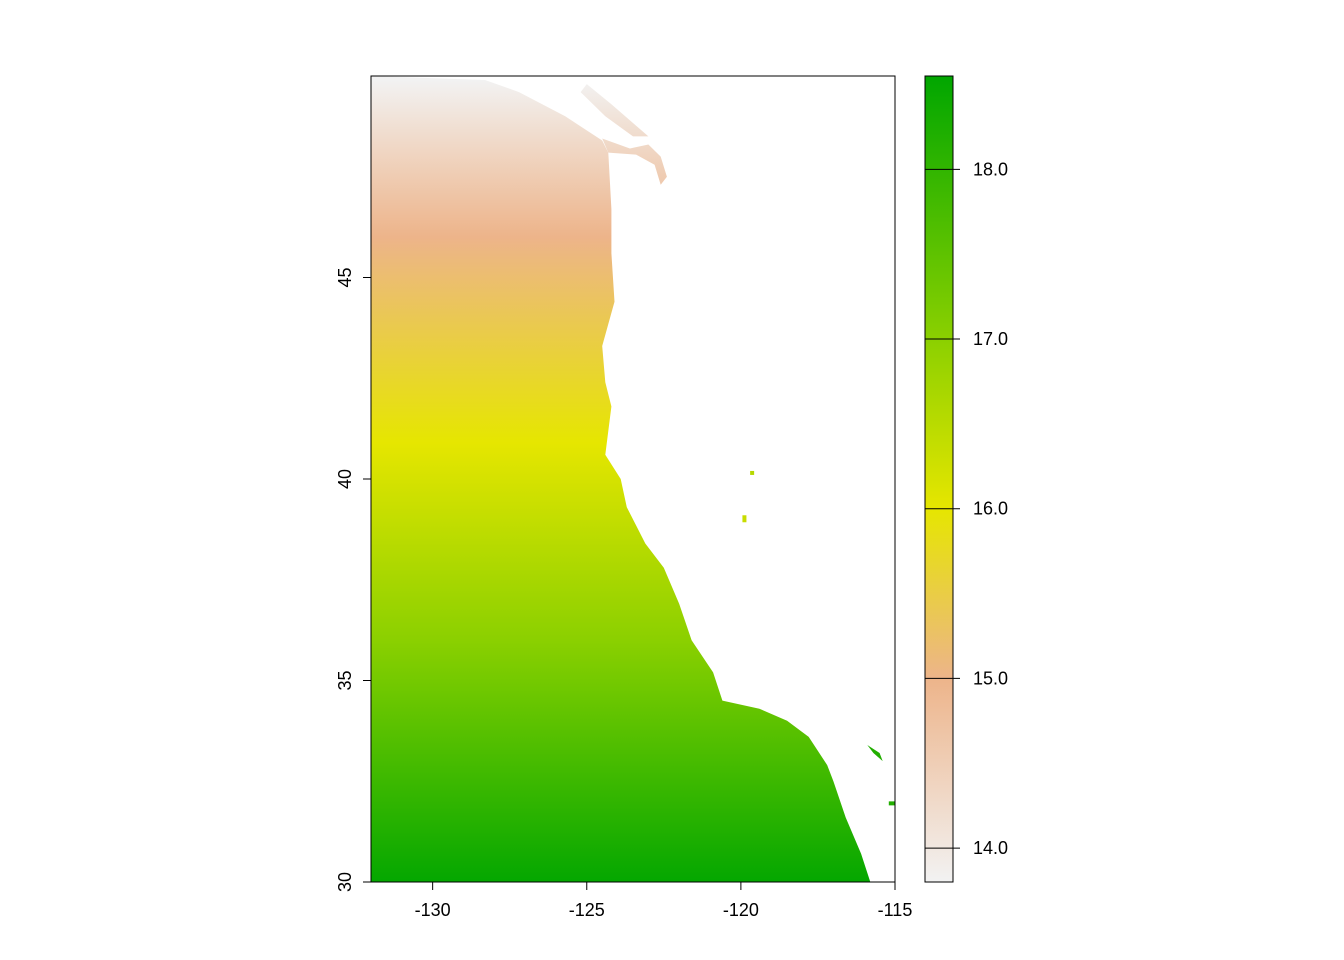  Describe the element at coordinates (939, 479) in the screenshot. I see `legend-colorbar` at that location.